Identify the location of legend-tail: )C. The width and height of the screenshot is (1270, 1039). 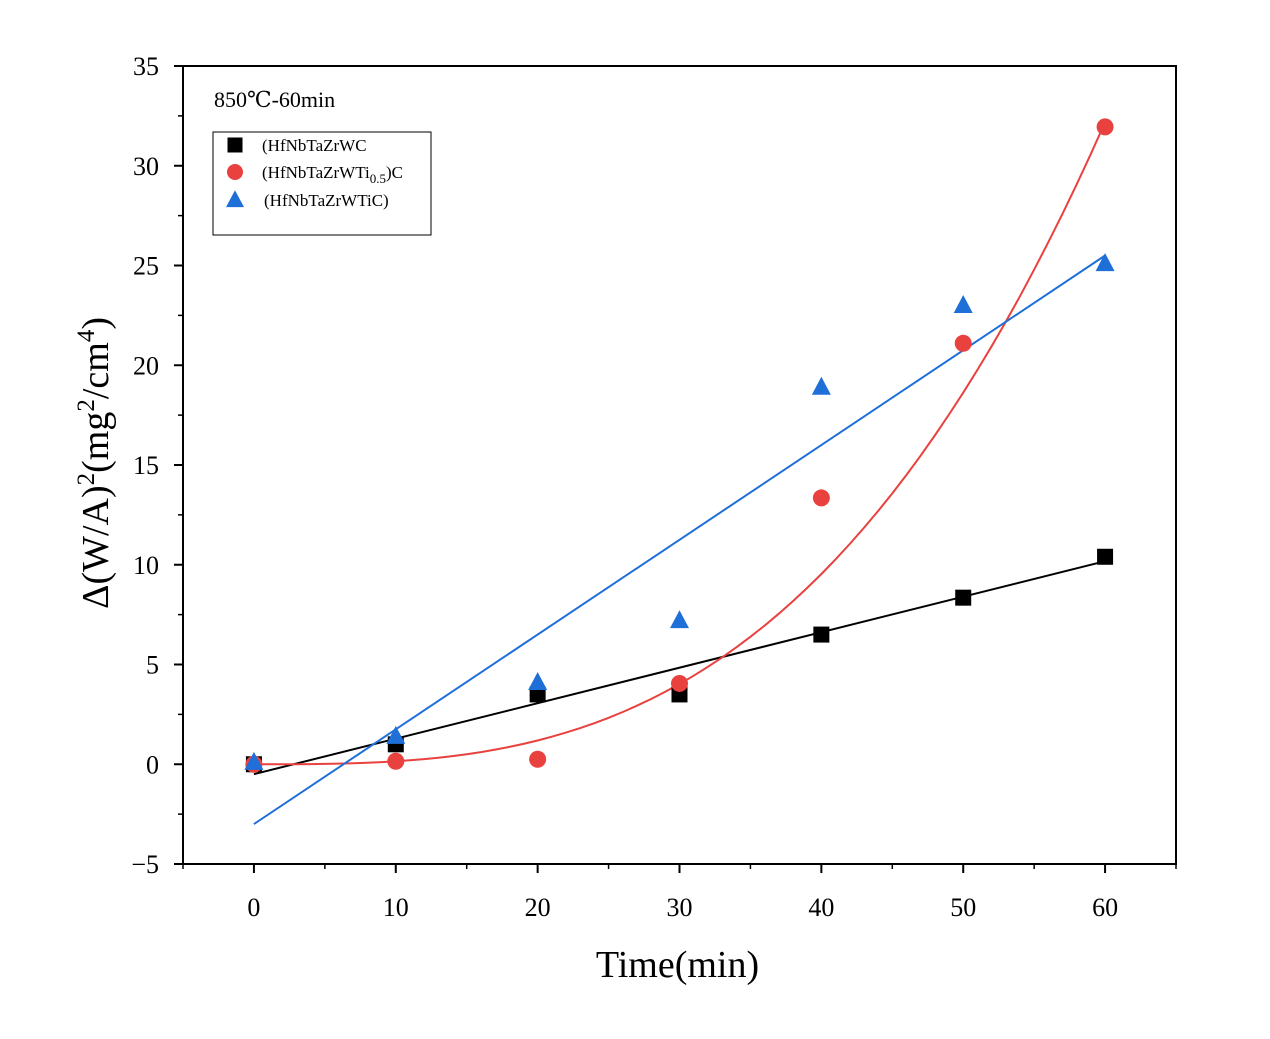
(394, 172).